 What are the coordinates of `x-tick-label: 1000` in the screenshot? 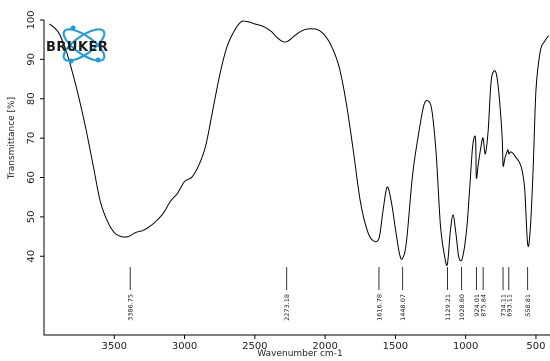 It's located at (465, 346).